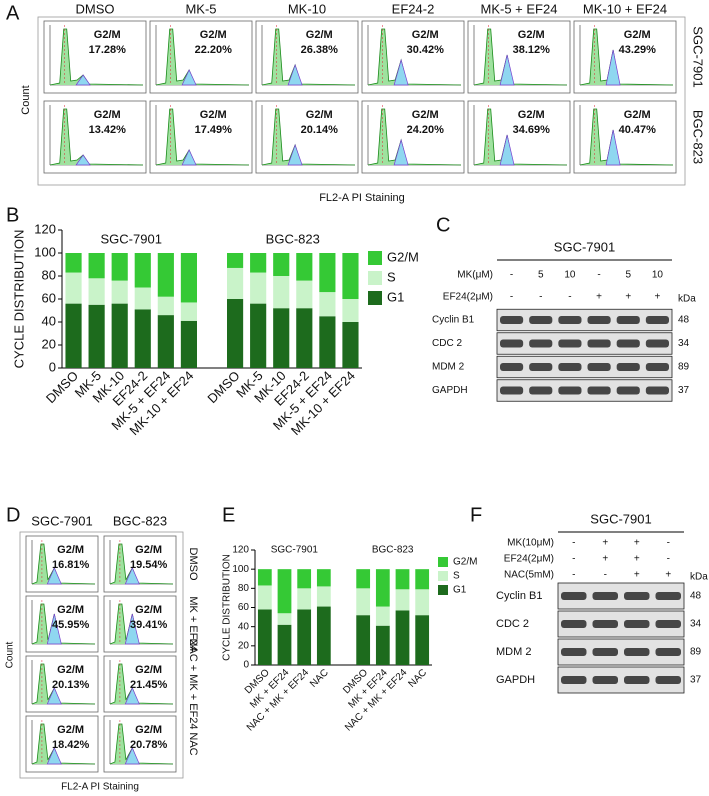 The width and height of the screenshot is (709, 796). I want to click on column-header: MK-5, so click(200, 8).